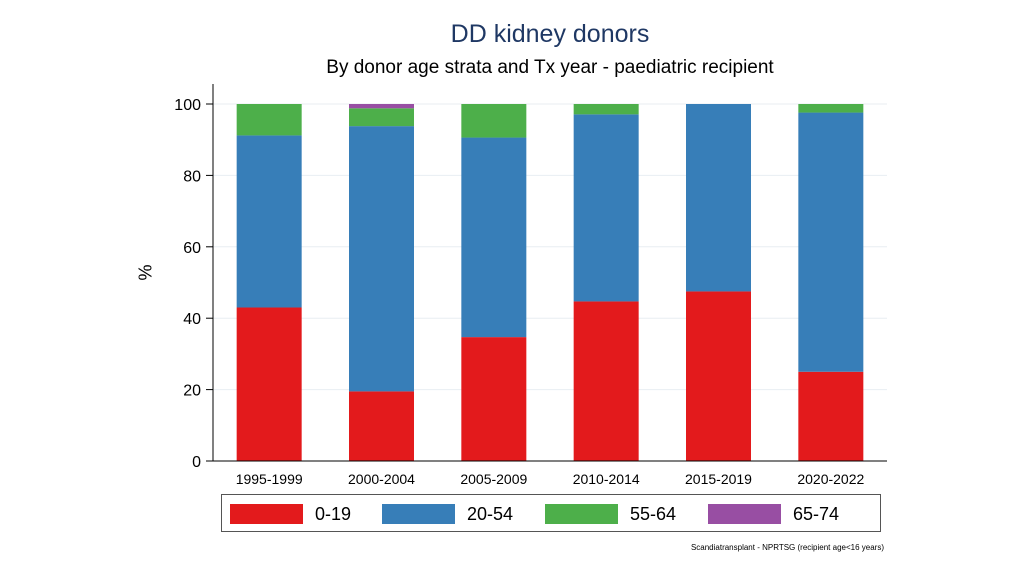 Image resolution: width=1024 pixels, height=576 pixels. Describe the element at coordinates (192, 248) in the screenshot. I see `y-tick-label-60: 60` at that location.